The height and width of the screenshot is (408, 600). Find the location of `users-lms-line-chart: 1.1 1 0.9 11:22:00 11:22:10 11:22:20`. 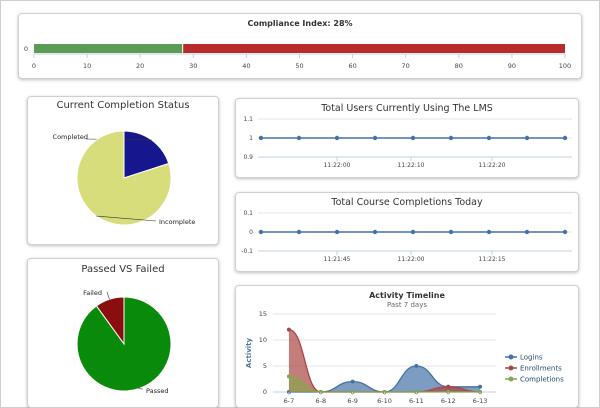

users-lms-line-chart: 1.1 1 0.9 11:22:00 11:22:10 11:22:20 is located at coordinates (407, 142).